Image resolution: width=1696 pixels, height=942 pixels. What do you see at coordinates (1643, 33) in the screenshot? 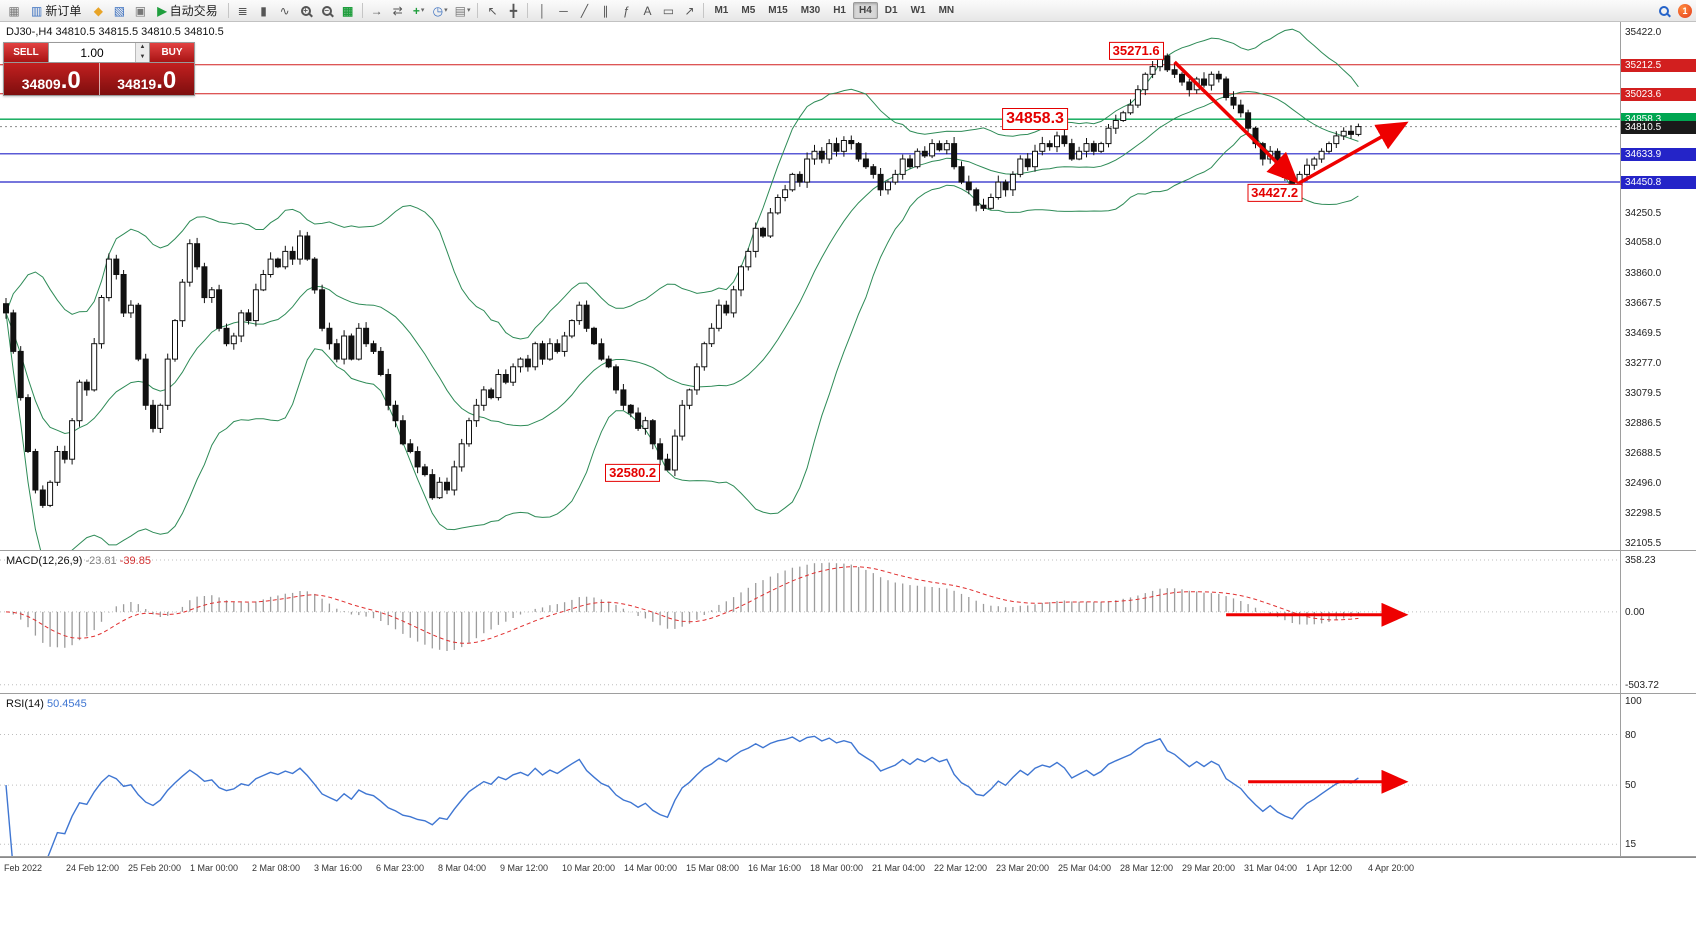
I see `price-tick: 35422.0` at bounding box center [1643, 33].